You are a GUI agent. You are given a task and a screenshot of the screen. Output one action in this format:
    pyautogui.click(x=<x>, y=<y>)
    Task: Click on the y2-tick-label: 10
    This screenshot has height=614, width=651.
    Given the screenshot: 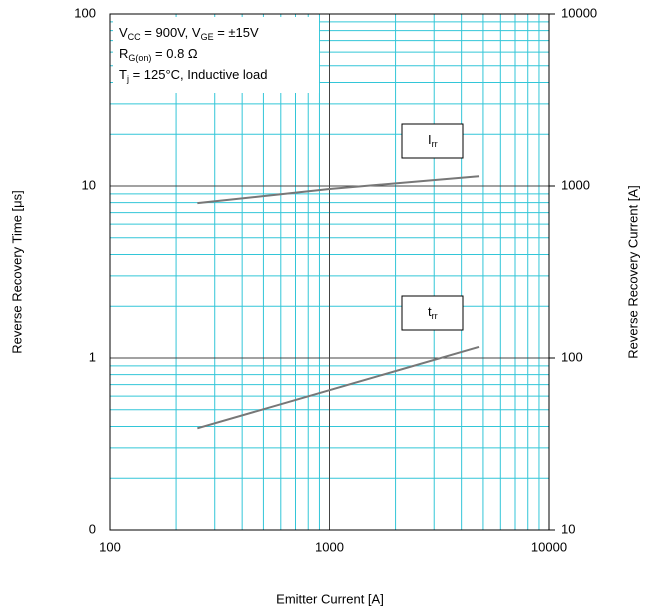 What is the action you would take?
    pyautogui.click(x=568, y=528)
    